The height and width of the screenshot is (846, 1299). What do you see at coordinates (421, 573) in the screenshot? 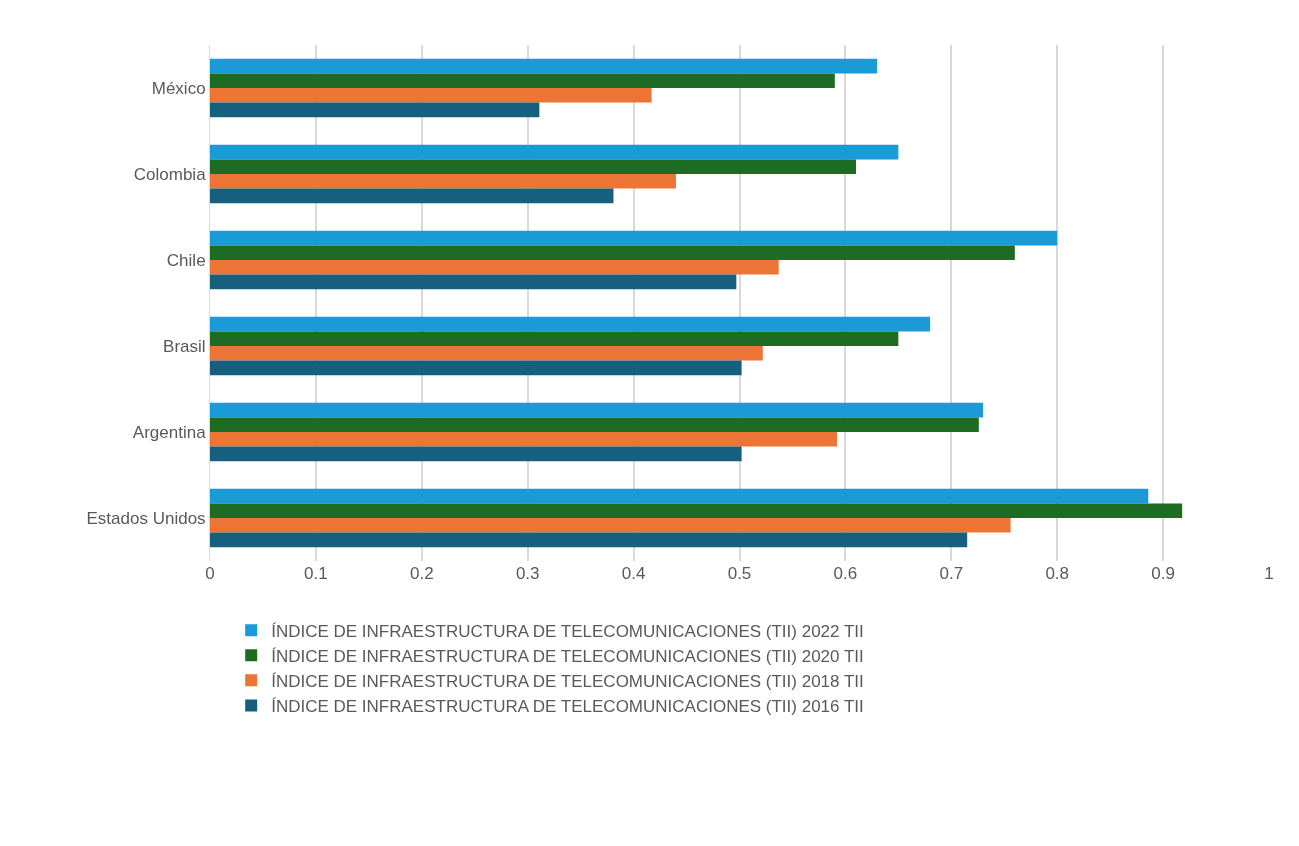
I see `x-tick-label: 0.2` at bounding box center [421, 573].